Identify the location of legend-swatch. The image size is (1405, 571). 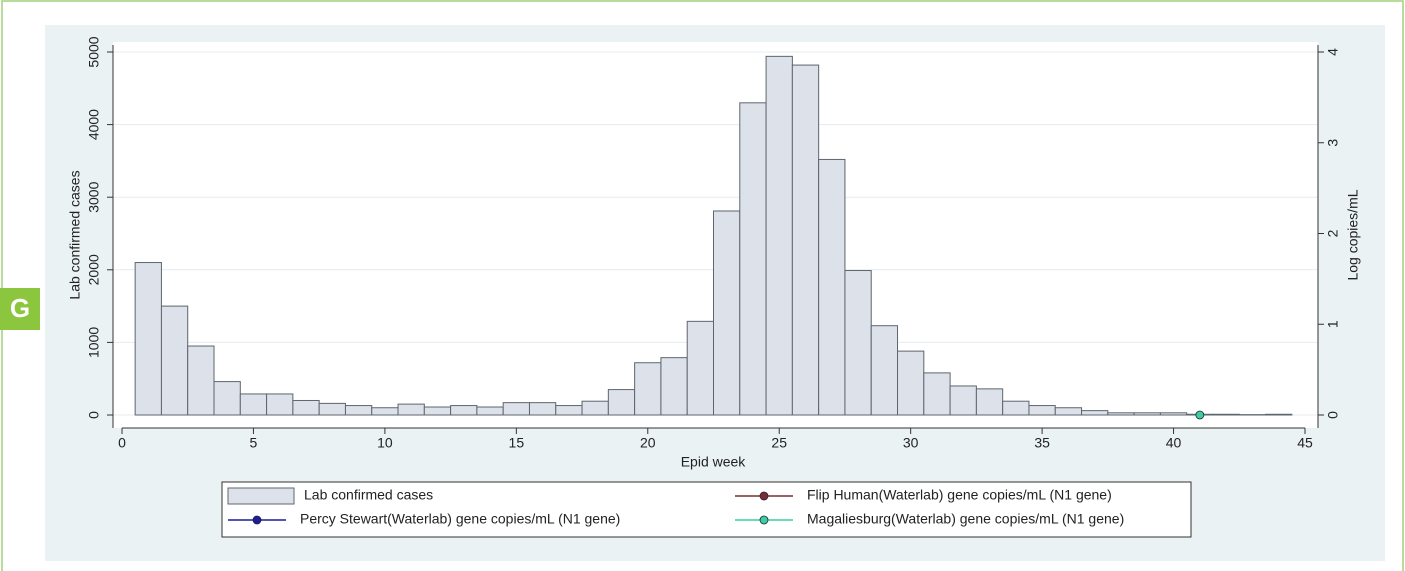
(261, 496).